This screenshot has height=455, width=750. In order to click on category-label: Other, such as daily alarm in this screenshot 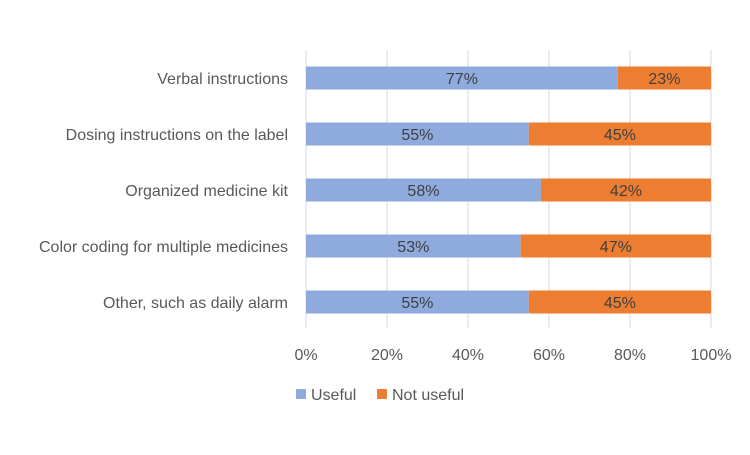, I will do `click(195, 303)`.